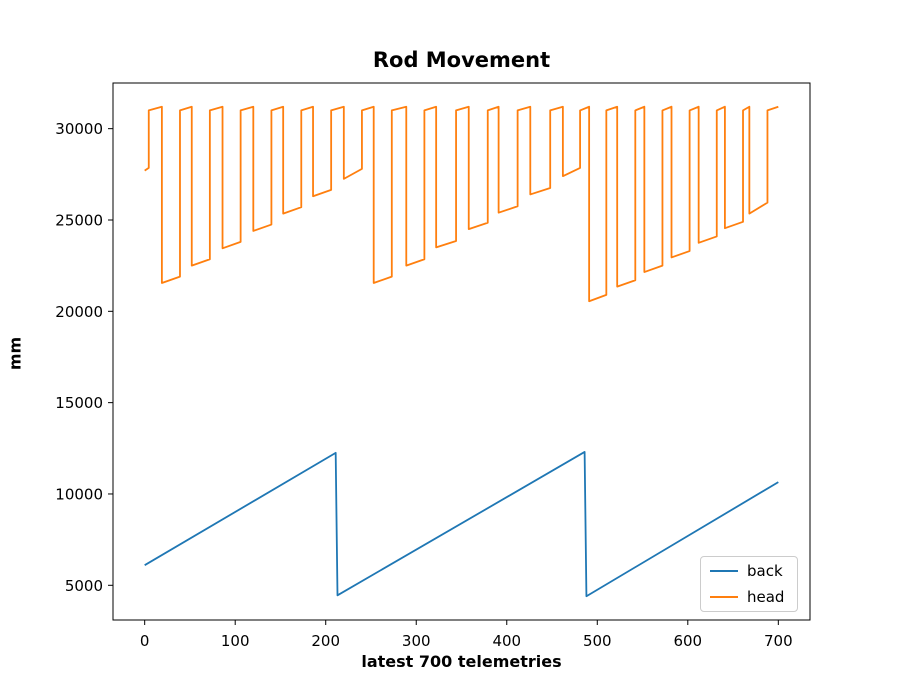  What do you see at coordinates (687, 641) in the screenshot?
I see `x-tick-label: 600` at bounding box center [687, 641].